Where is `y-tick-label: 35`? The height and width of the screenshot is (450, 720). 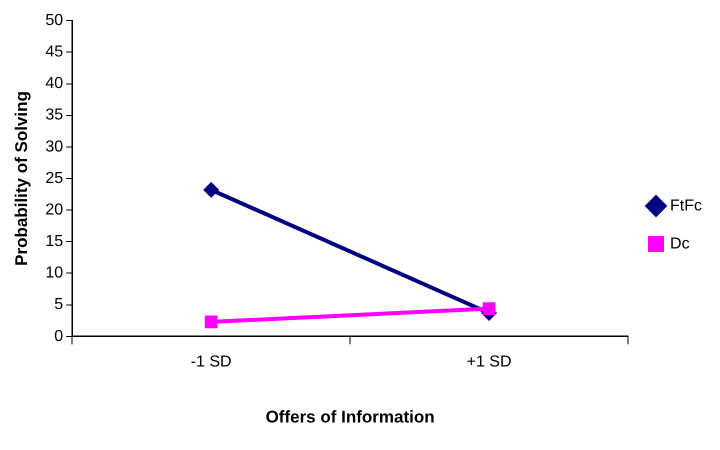
y-tick-label: 35 is located at coordinates (54, 115).